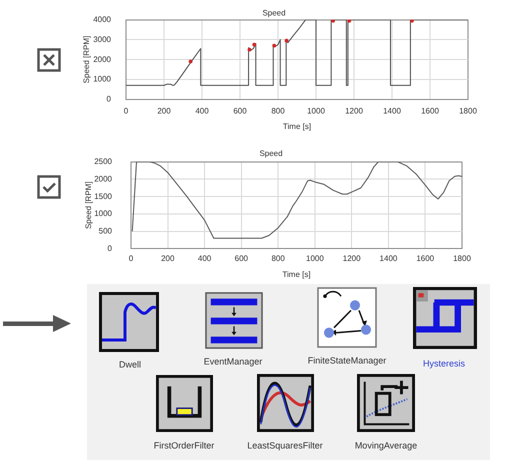 The image size is (519, 474). I want to click on y-tick-label: 500, so click(105, 231).